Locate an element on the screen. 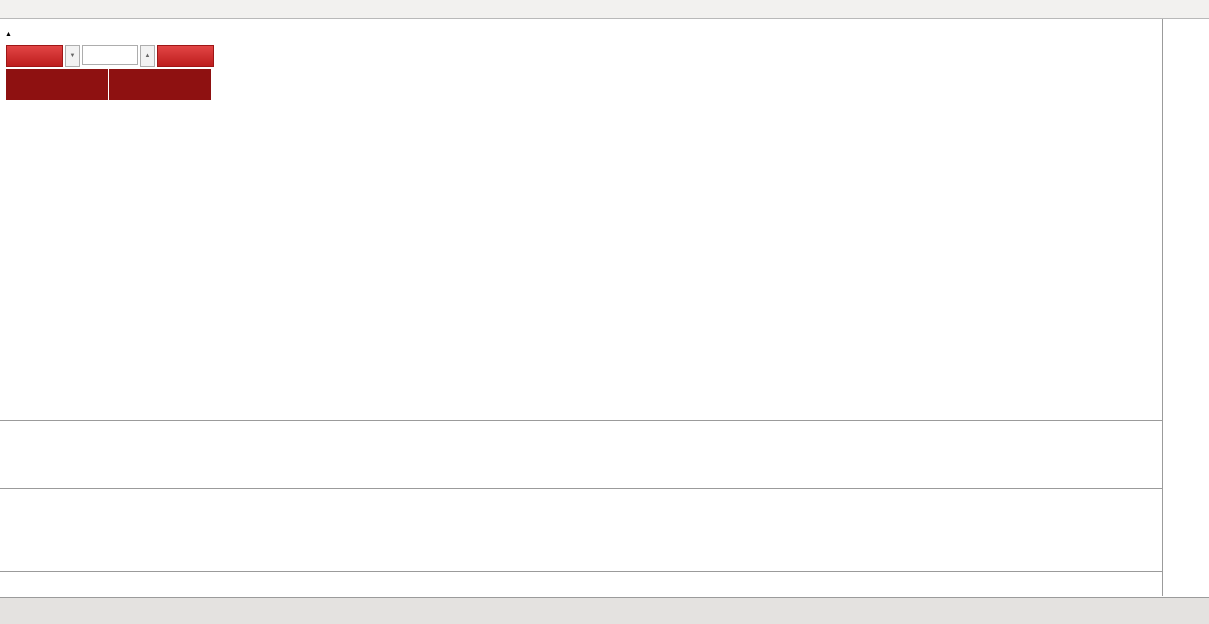 The image size is (1209, 624). time-axis is located at coordinates (581, 584).